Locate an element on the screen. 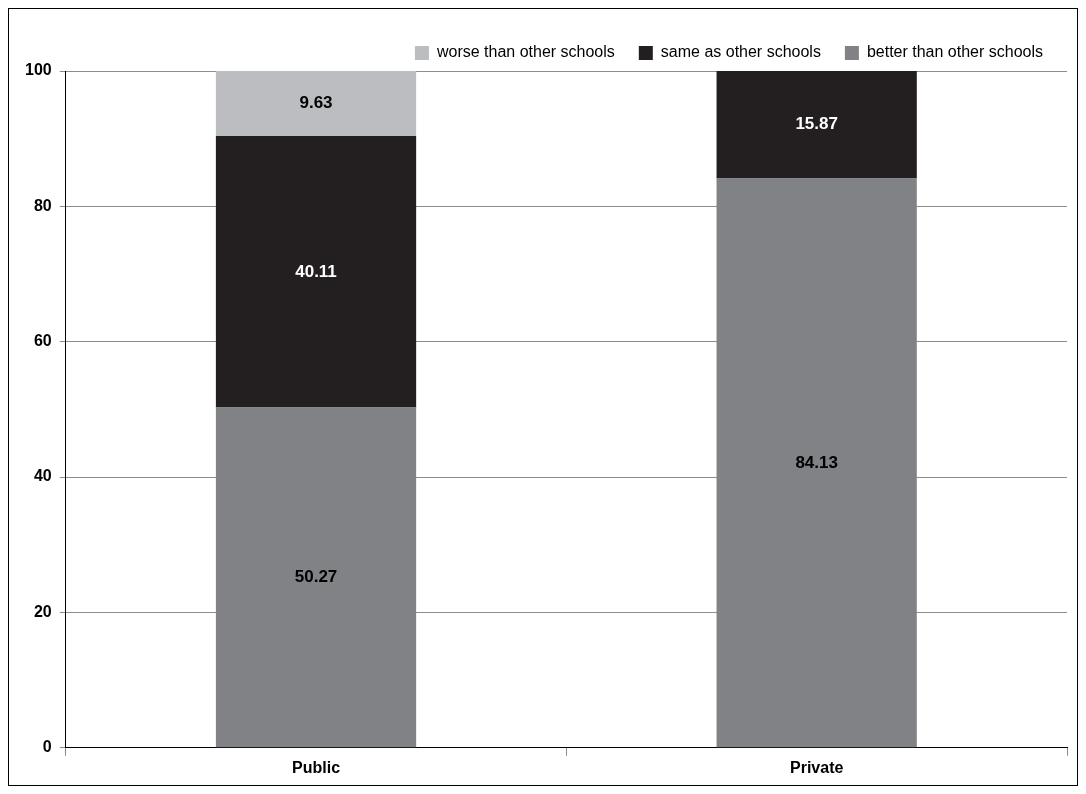 This screenshot has height=794, width=1086. legend-label: better than other schools is located at coordinates (954, 52).